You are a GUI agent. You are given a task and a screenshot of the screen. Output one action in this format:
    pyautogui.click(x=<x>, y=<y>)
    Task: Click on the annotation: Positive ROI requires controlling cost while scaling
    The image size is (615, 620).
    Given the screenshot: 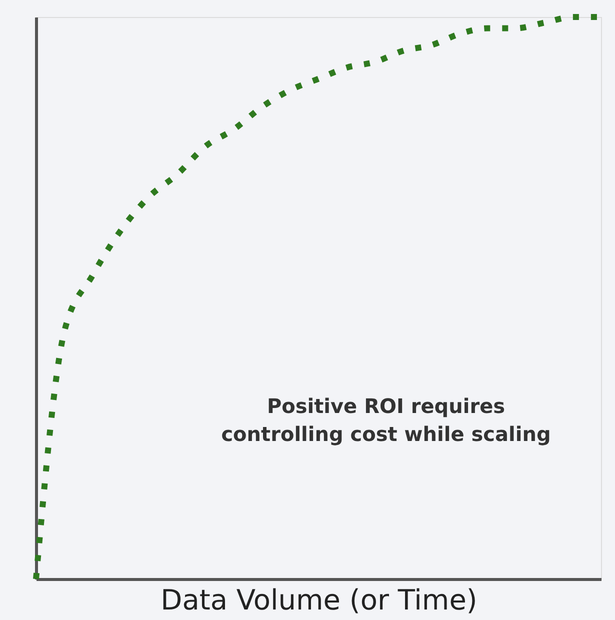 What is the action you would take?
    pyautogui.click(x=386, y=420)
    